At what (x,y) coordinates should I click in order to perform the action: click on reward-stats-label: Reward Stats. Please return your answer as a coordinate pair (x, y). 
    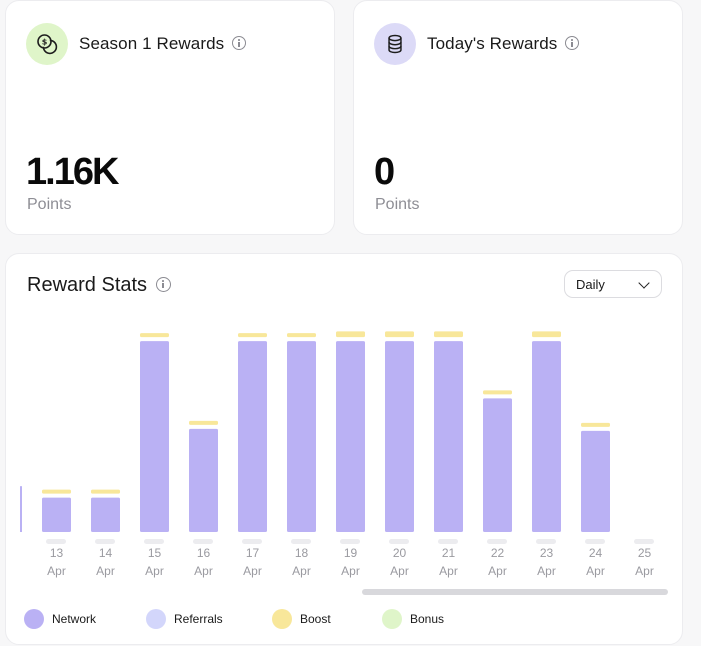
    Looking at the image, I should click on (87, 285).